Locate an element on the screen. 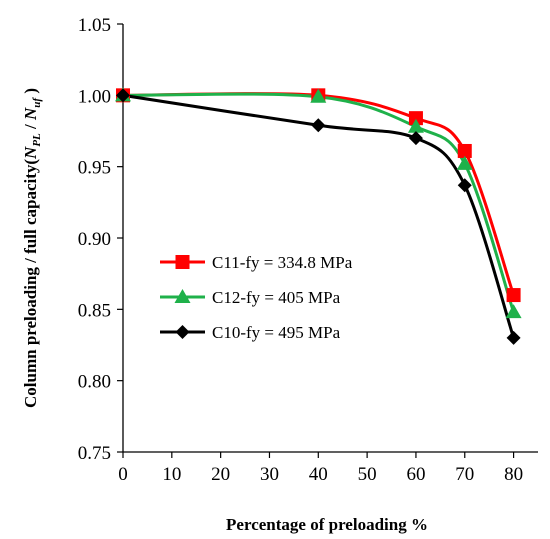 The height and width of the screenshot is (539, 550). y-tick-label: 0.80 is located at coordinates (94, 382).